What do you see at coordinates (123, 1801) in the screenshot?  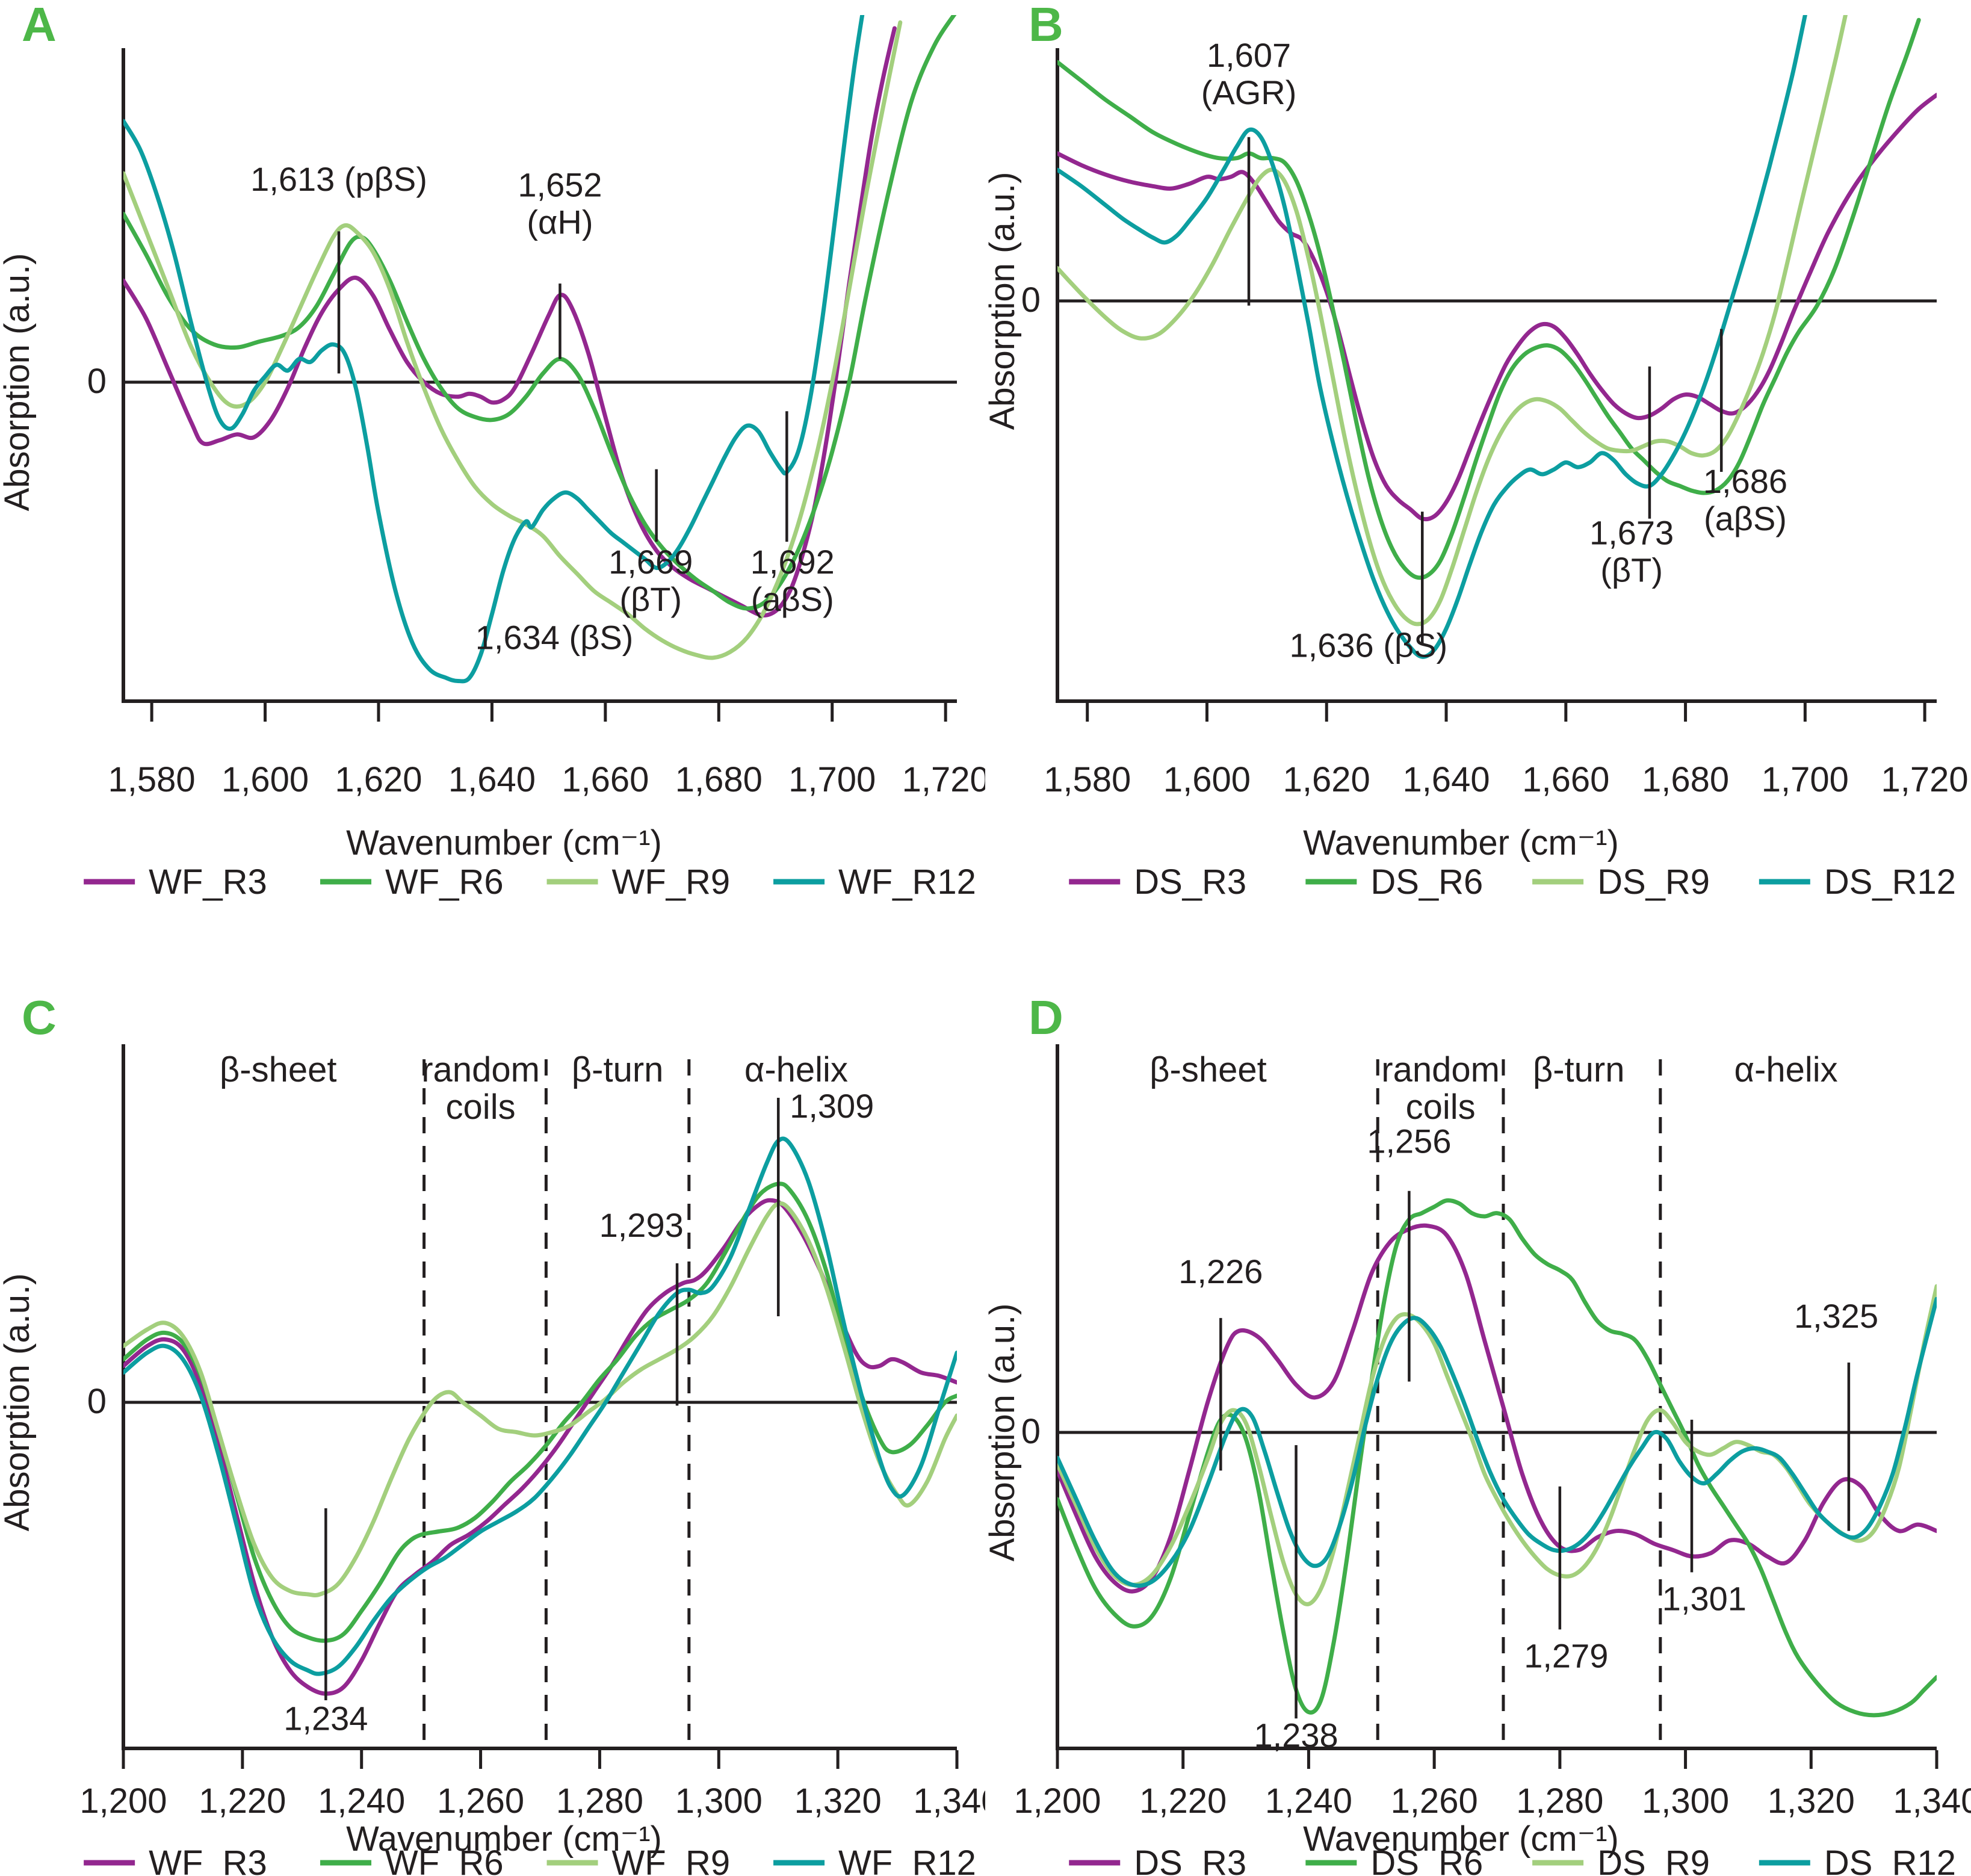 I see `x-tick-label: 1,200` at bounding box center [123, 1801].